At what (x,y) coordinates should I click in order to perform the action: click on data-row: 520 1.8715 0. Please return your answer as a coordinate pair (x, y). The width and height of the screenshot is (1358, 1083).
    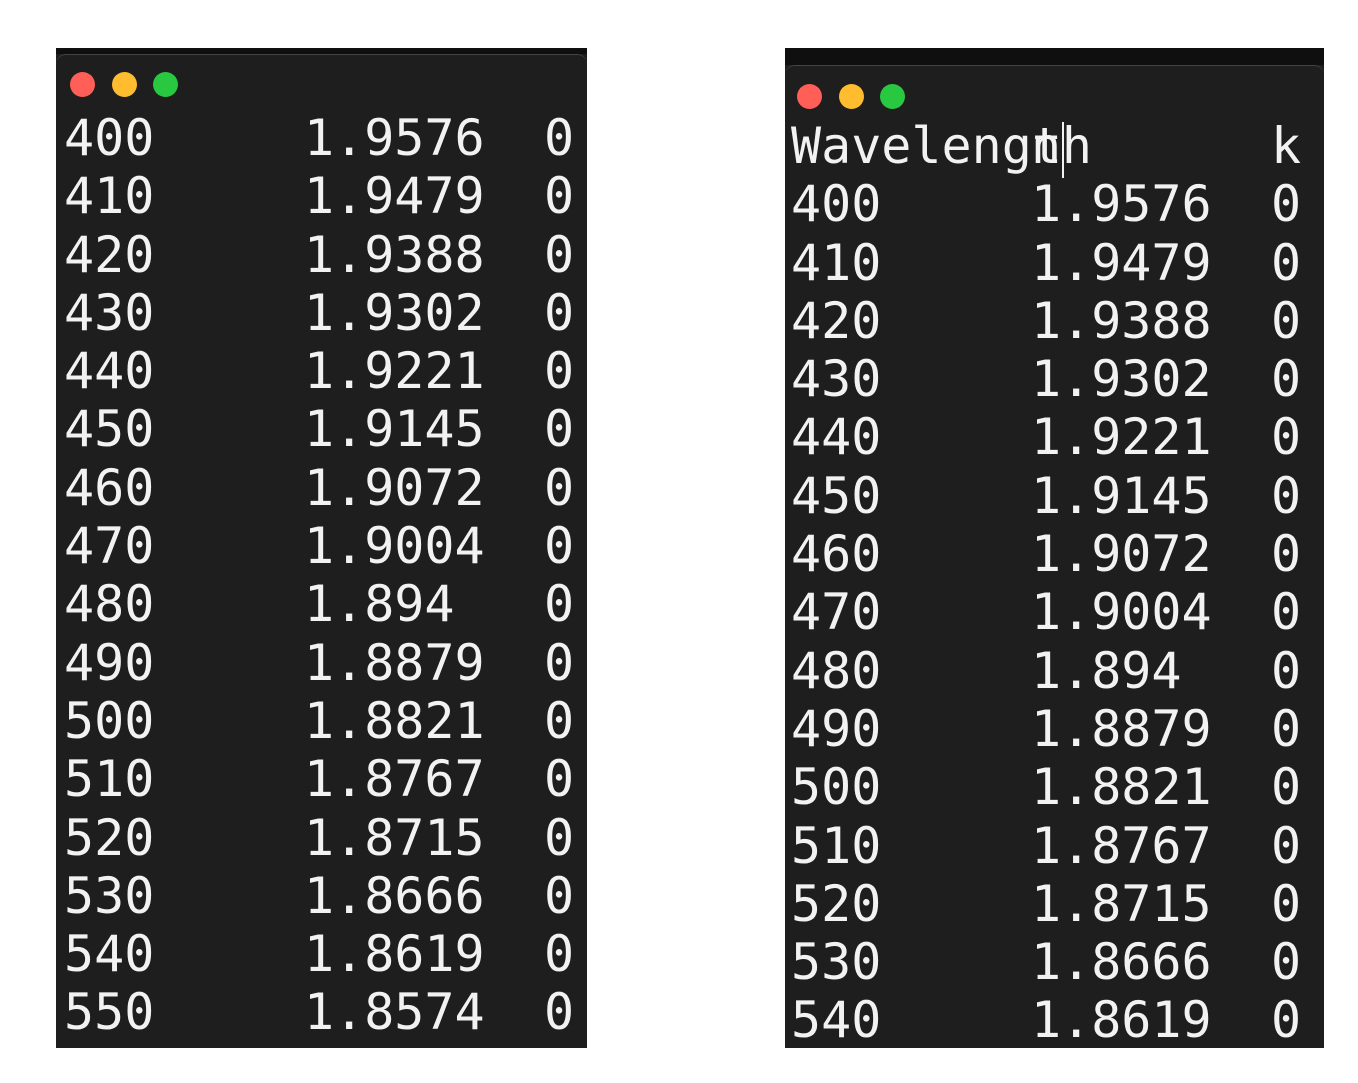
    Looking at the image, I should click on (325, 838).